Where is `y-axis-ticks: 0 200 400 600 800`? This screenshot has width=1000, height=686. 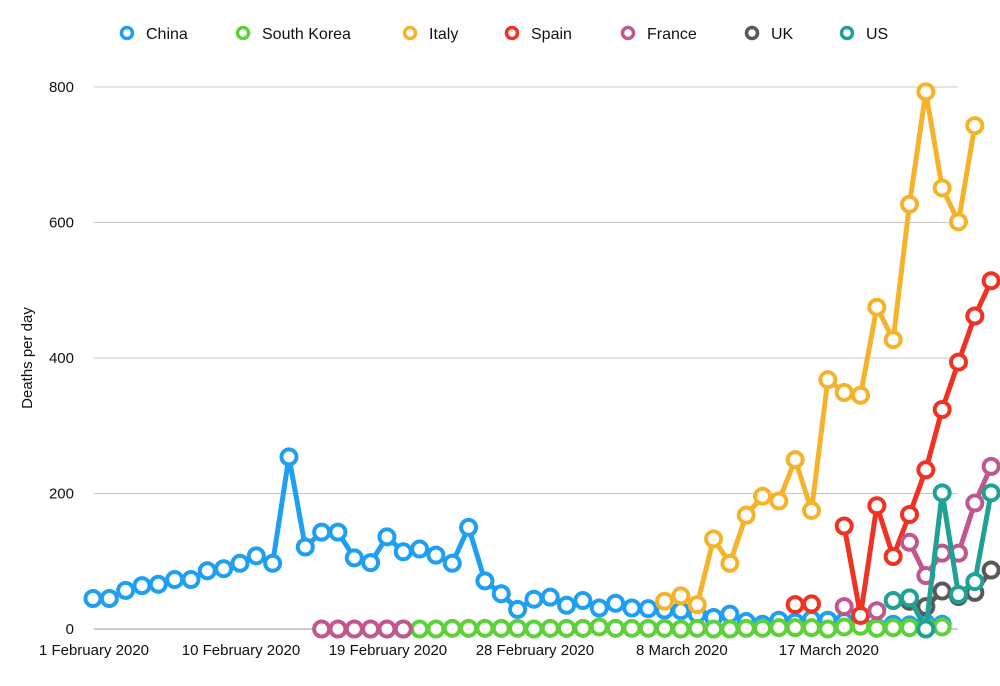 y-axis-ticks: 0 200 400 600 800 is located at coordinates (61, 358).